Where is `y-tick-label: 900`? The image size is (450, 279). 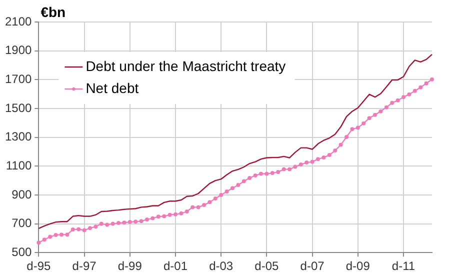
y-tick-label: 900 is located at coordinates (22, 194).